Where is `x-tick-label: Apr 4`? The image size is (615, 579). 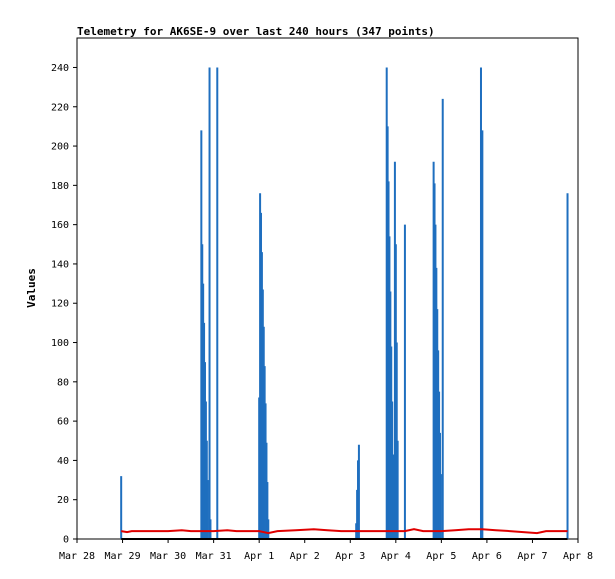
x-tick-label: Apr 4 is located at coordinates (396, 556).